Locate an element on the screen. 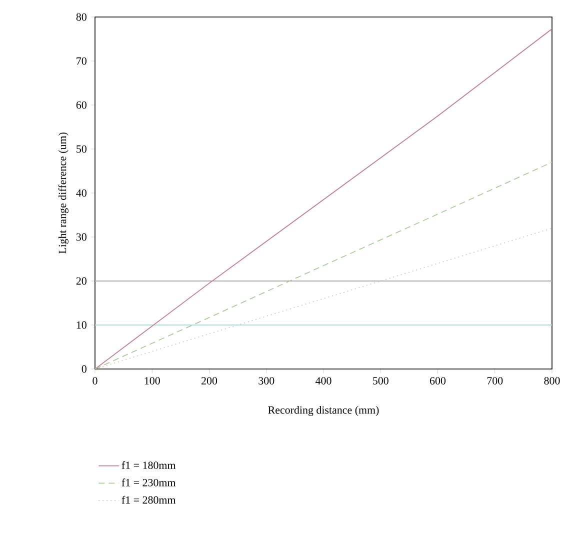 This screenshot has height=552, width=567. y-axis-title: Light range difference (um) is located at coordinates (63, 193).